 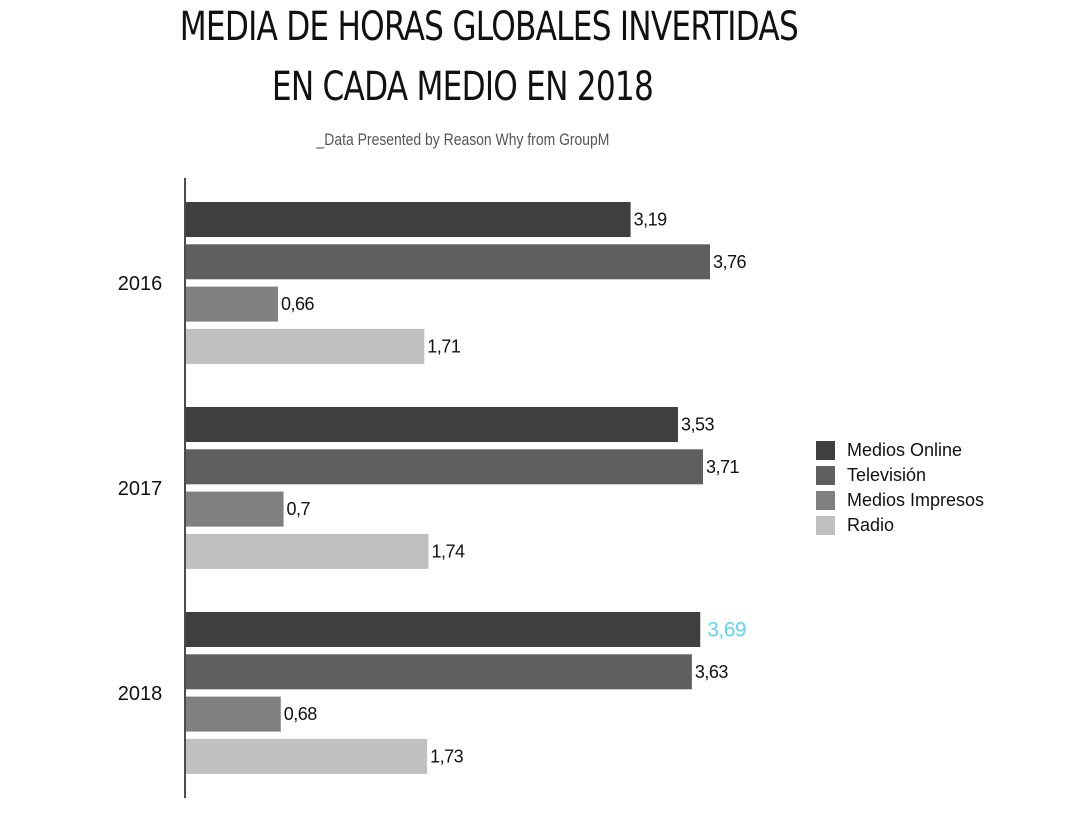 I want to click on data-label-television-2016: 3,76, so click(x=730, y=262).